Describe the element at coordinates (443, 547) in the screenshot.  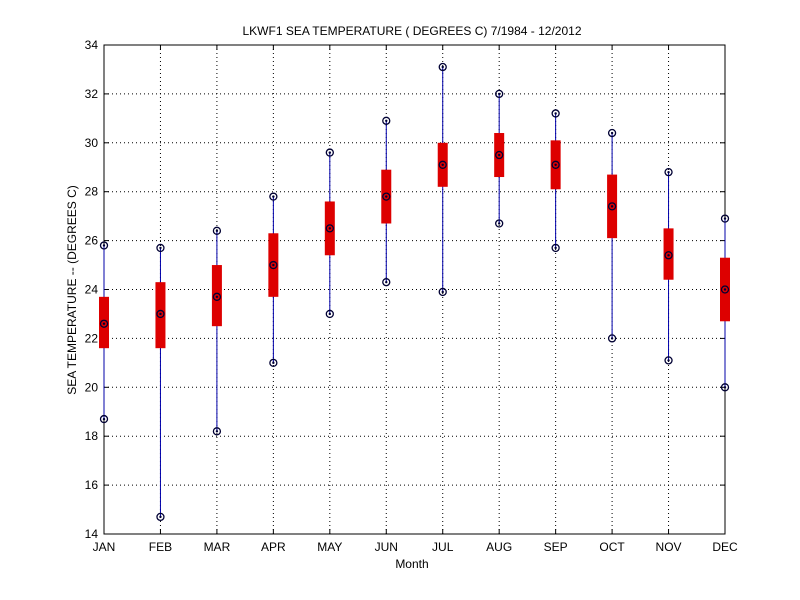
I see `x-tick-label: JUL` at that location.